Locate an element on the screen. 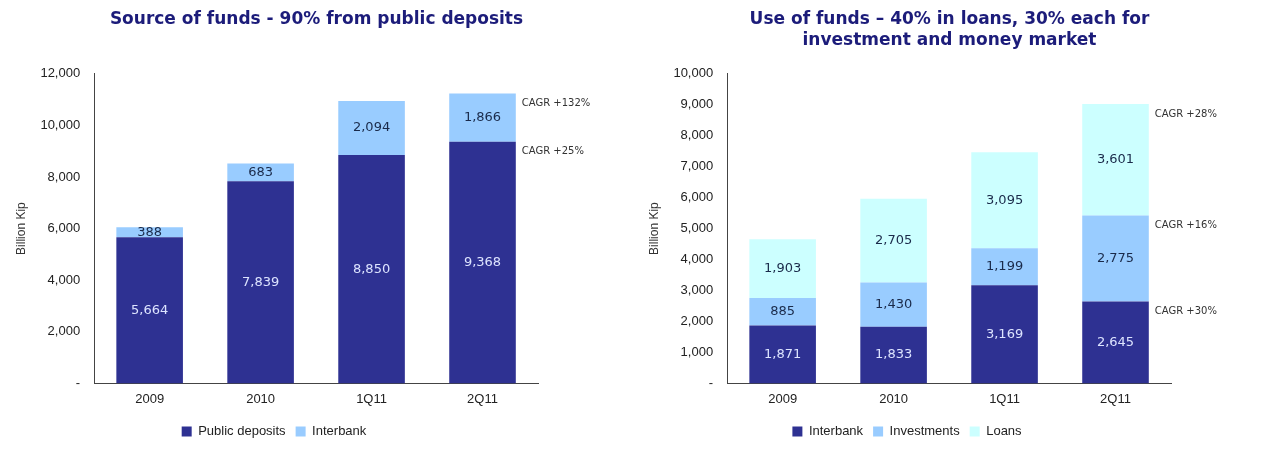  data-label: 2,645 is located at coordinates (1115, 341).